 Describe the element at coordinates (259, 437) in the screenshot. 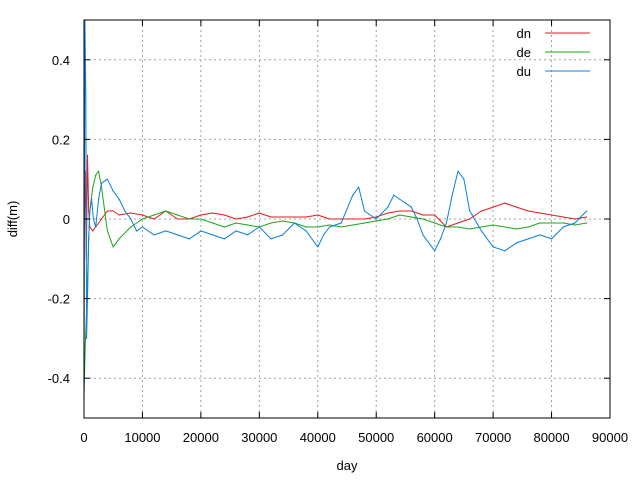

I see `x-tick-label: 30000` at that location.